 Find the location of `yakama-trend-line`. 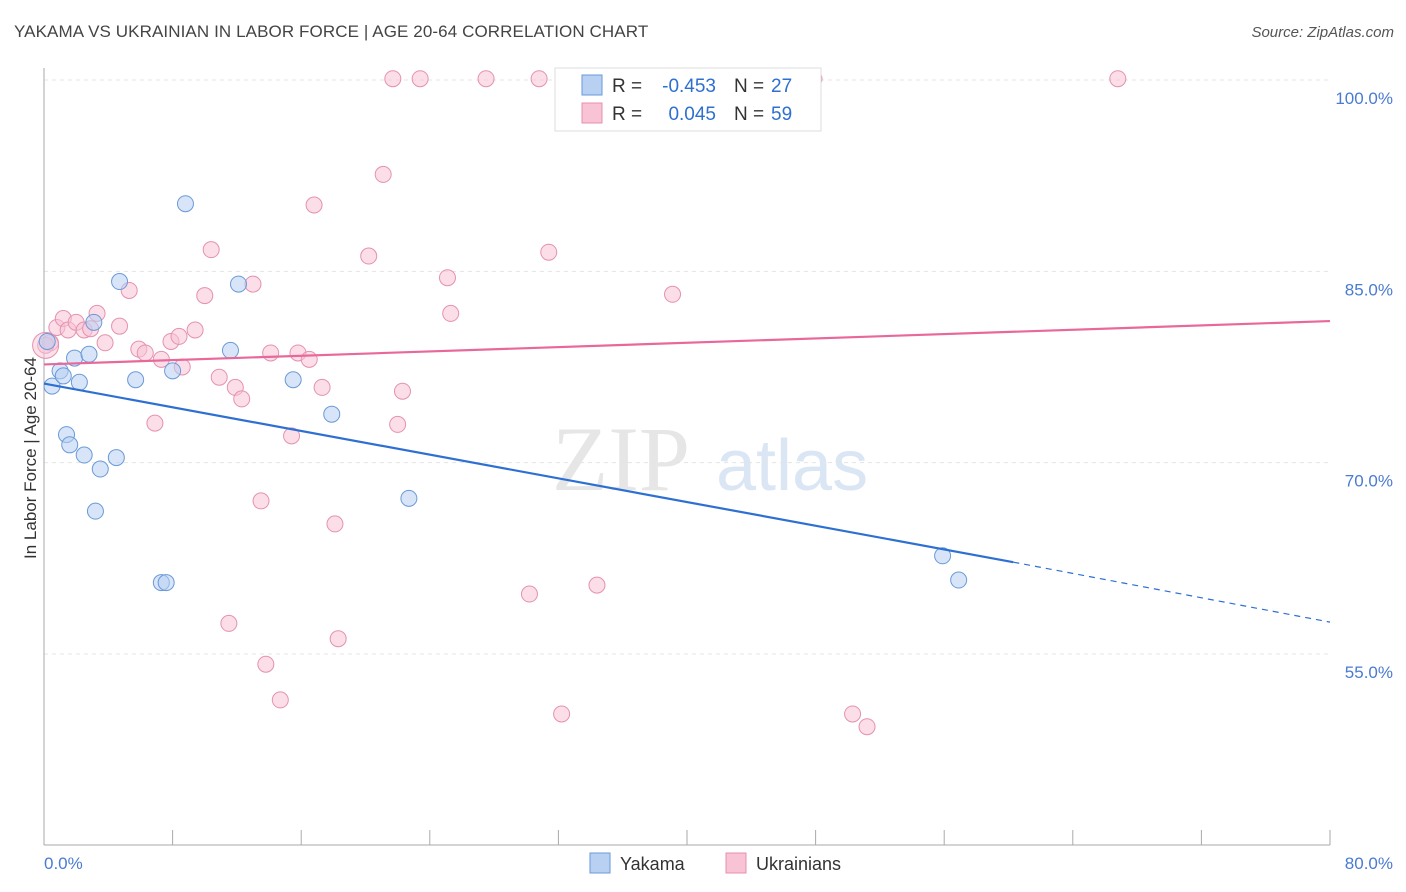

yakama-trend-line is located at coordinates (528, 473).